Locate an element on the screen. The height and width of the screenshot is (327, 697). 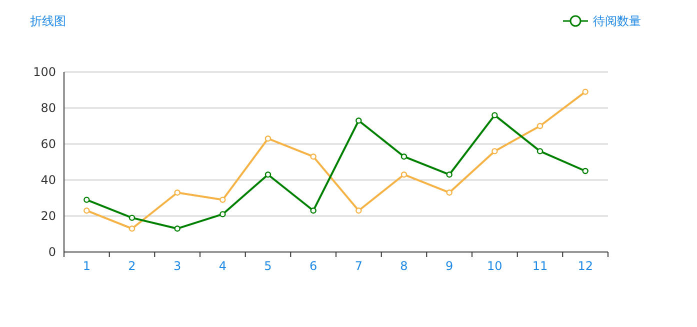
y-tick-label: 80 is located at coordinates (48, 108).